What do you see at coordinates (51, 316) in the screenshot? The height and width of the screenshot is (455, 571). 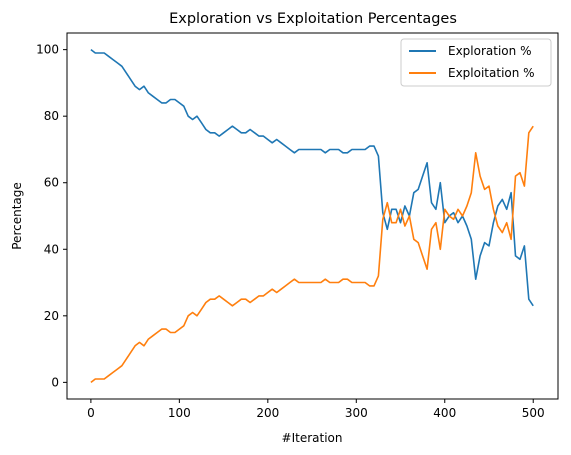 I see `y-tick-label: 20` at bounding box center [51, 316].